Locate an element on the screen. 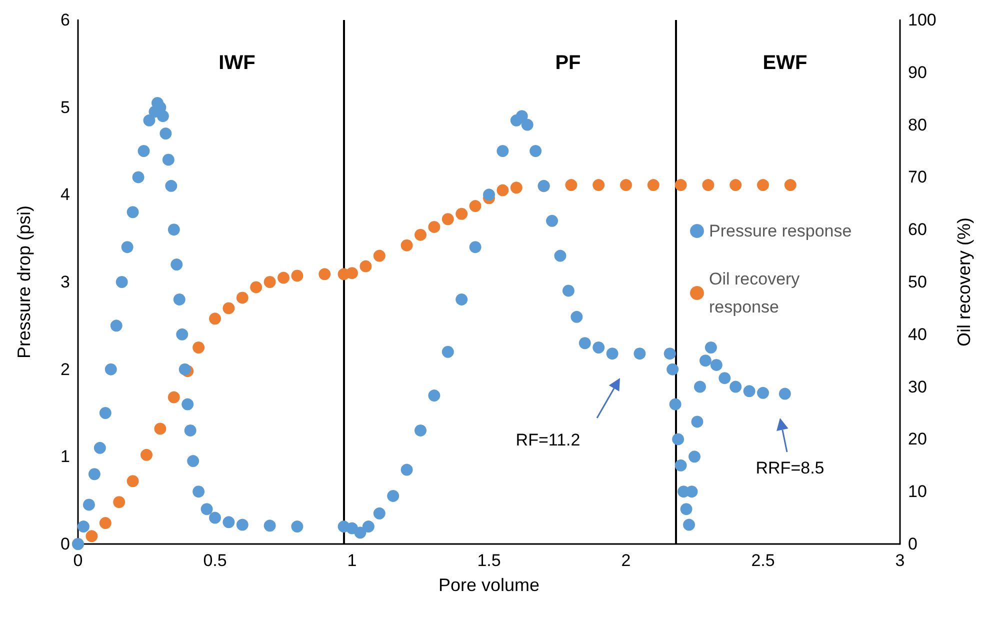  x-tick-label: 3 is located at coordinates (900, 560).